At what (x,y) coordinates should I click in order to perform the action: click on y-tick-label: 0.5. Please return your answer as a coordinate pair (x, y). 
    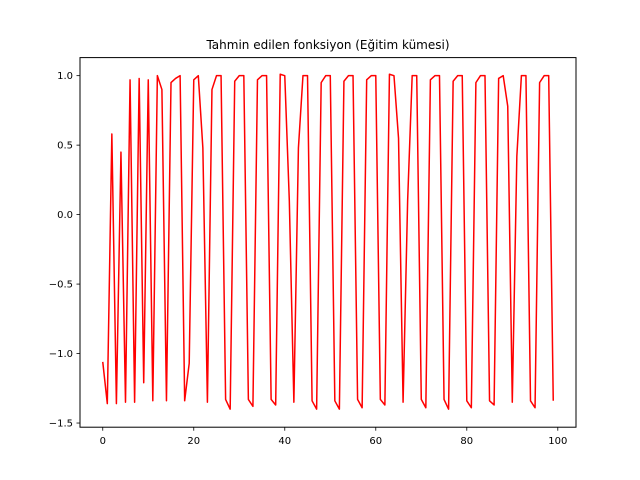
    Looking at the image, I should click on (65, 146).